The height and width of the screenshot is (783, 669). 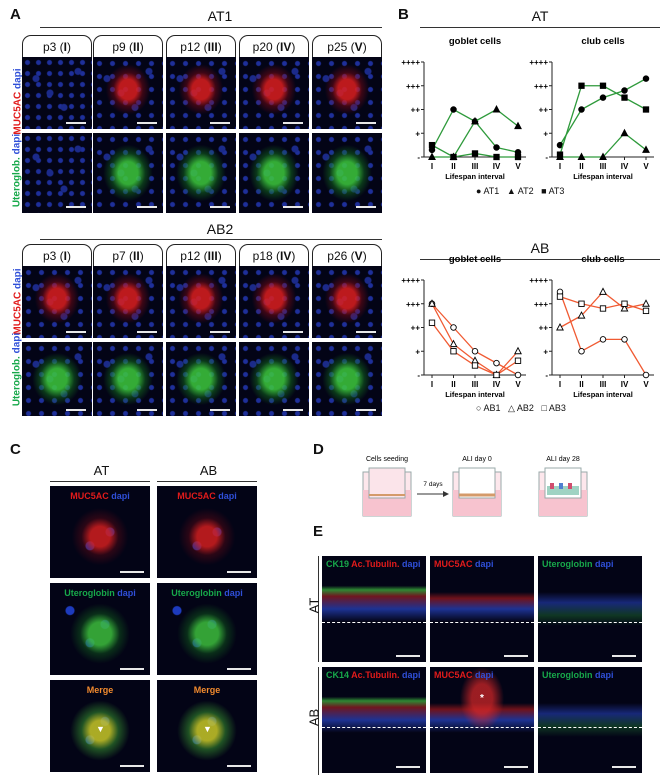 I want to click on panel-a-top-title: AT1, so click(x=220, y=16).